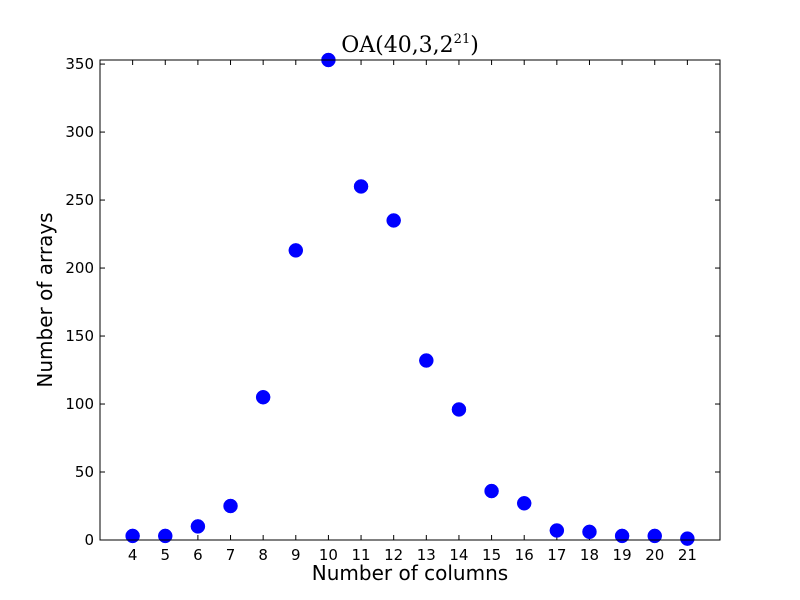 Image resolution: width=800 pixels, height=600 pixels. I want to click on y-tick-label: 250, so click(79, 200).